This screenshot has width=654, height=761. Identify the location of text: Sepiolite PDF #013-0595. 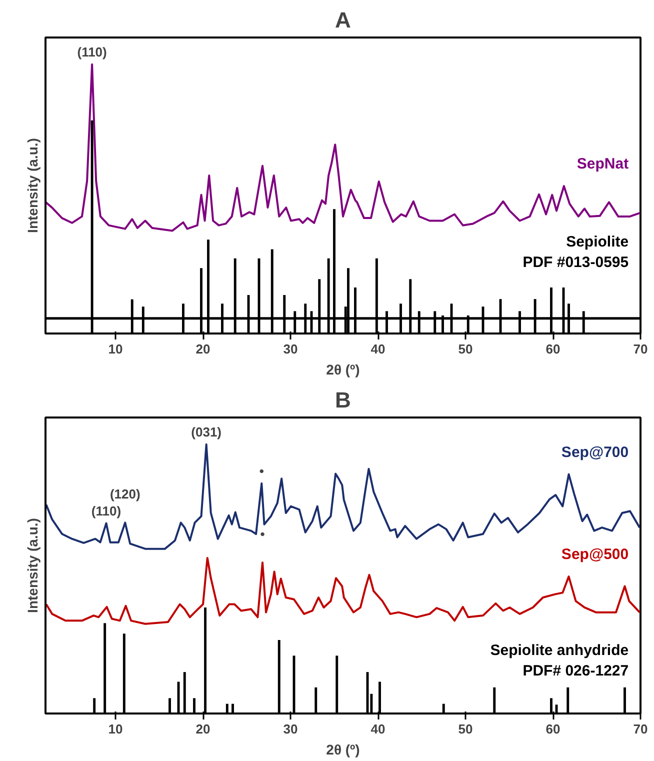
(575, 253).